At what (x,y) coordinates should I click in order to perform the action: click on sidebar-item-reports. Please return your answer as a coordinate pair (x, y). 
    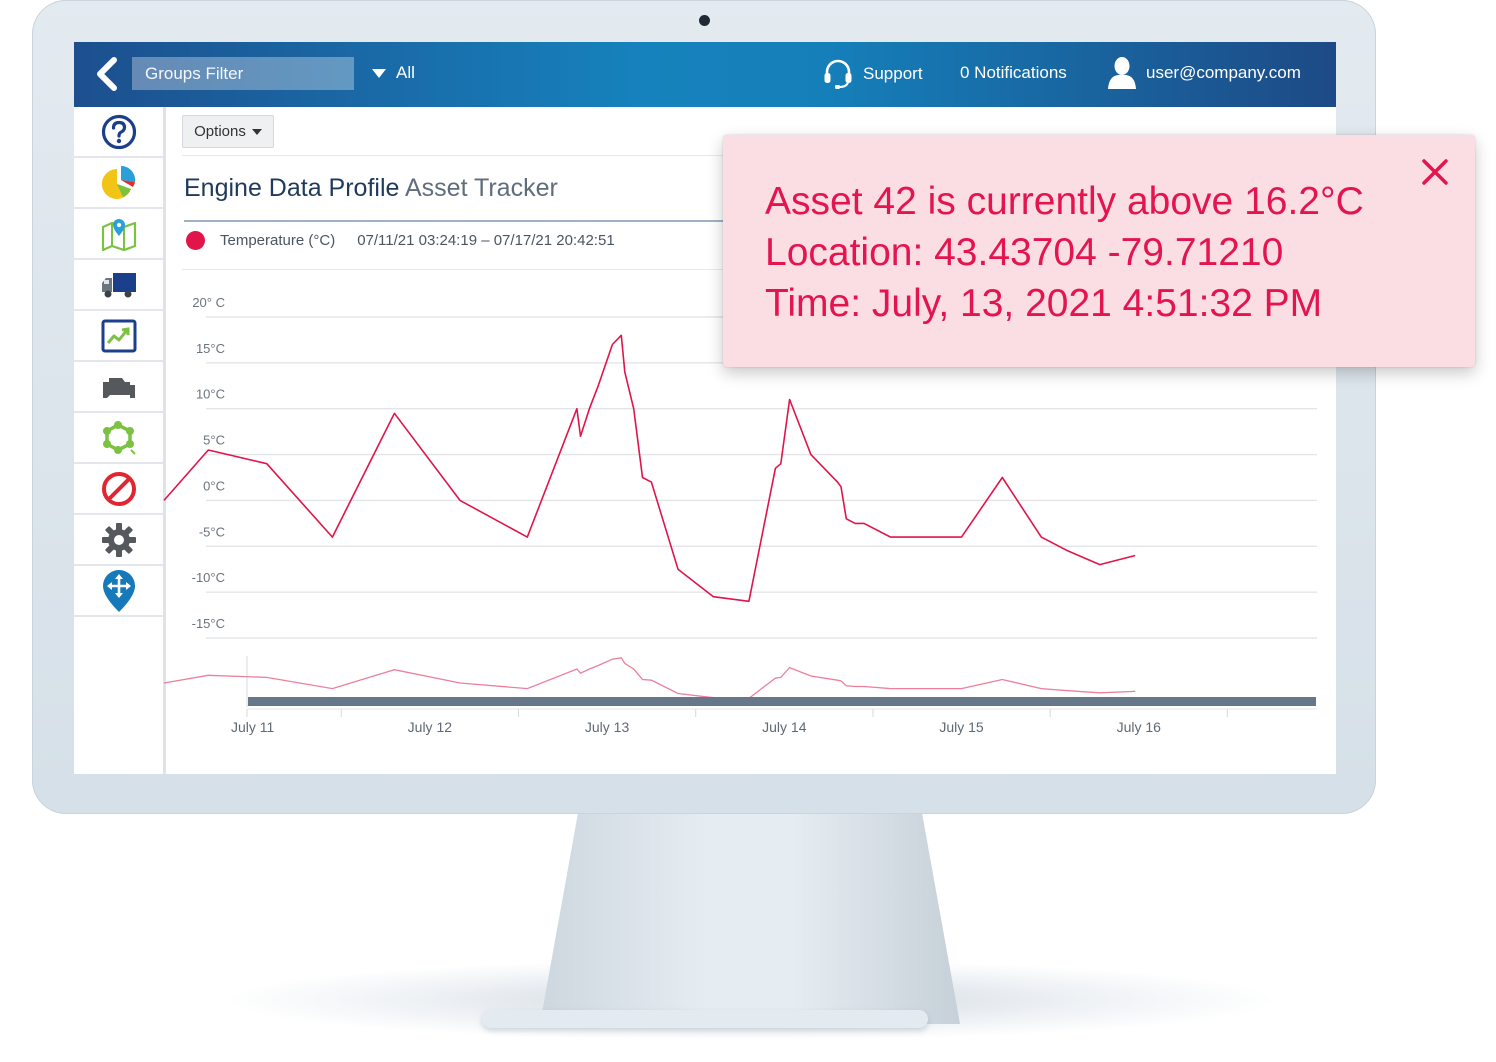
    Looking at the image, I should click on (118, 183).